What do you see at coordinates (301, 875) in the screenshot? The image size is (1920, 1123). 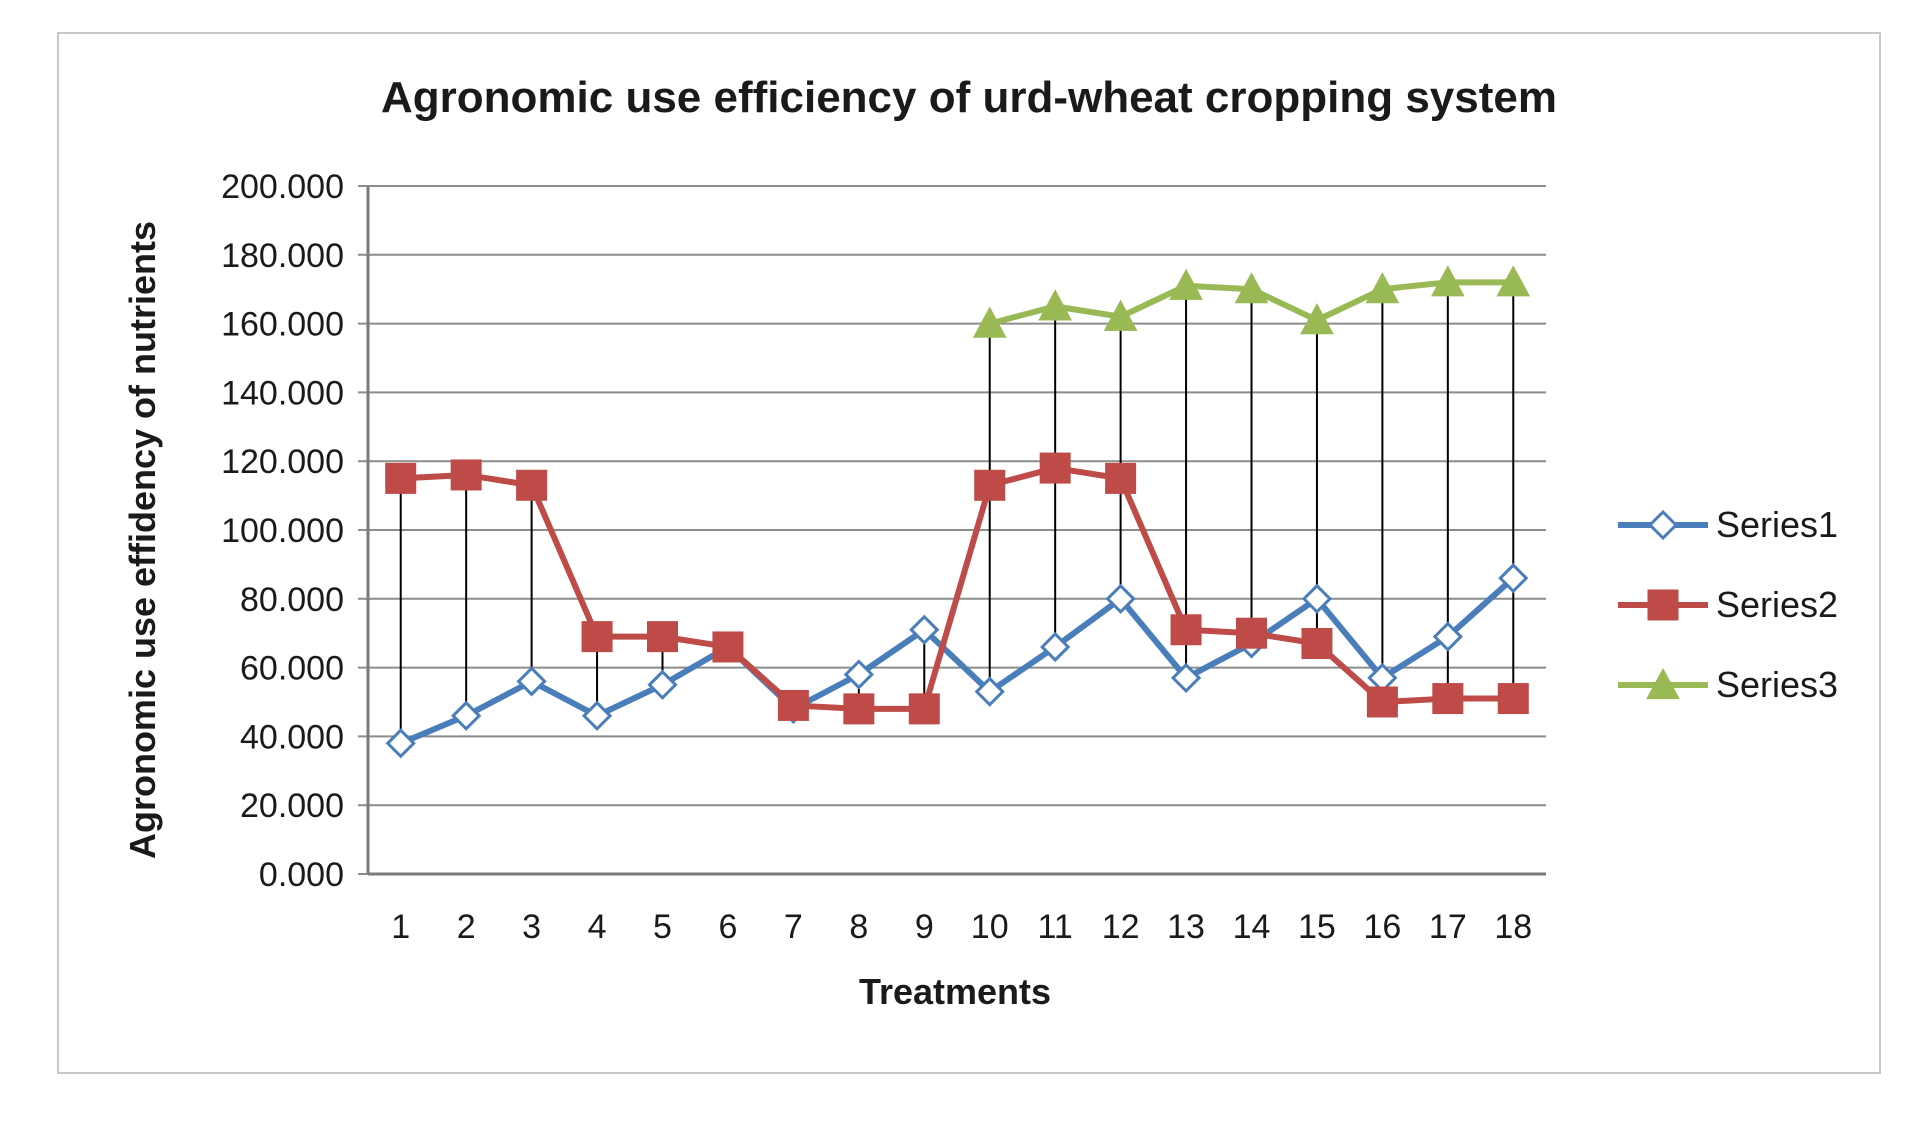 I see `y-tick-label: 0.000` at bounding box center [301, 875].